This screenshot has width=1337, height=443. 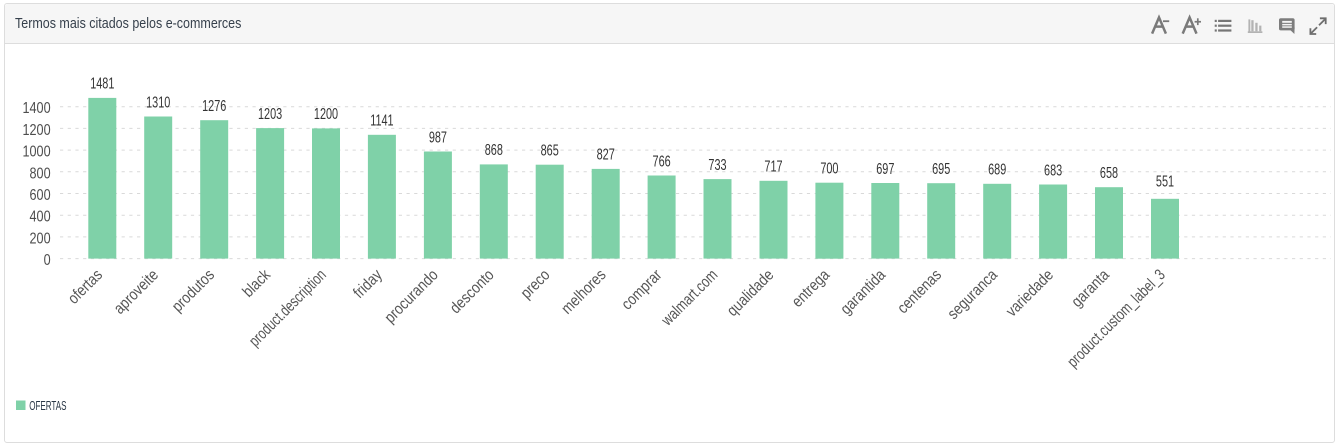 I want to click on svg-text: 658, so click(x=1109, y=173).